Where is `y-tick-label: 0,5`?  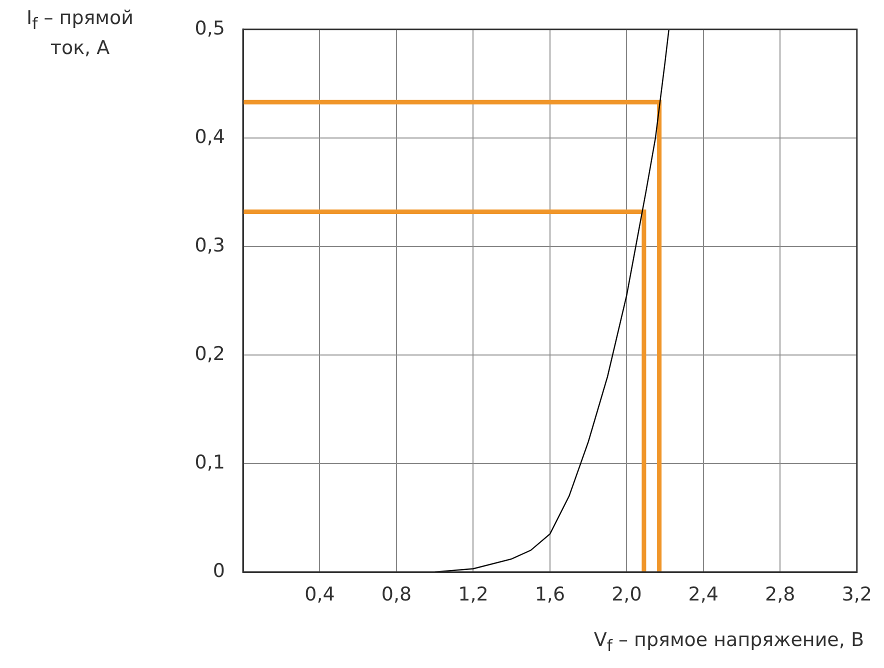
y-tick-label: 0,5 is located at coordinates (209, 28).